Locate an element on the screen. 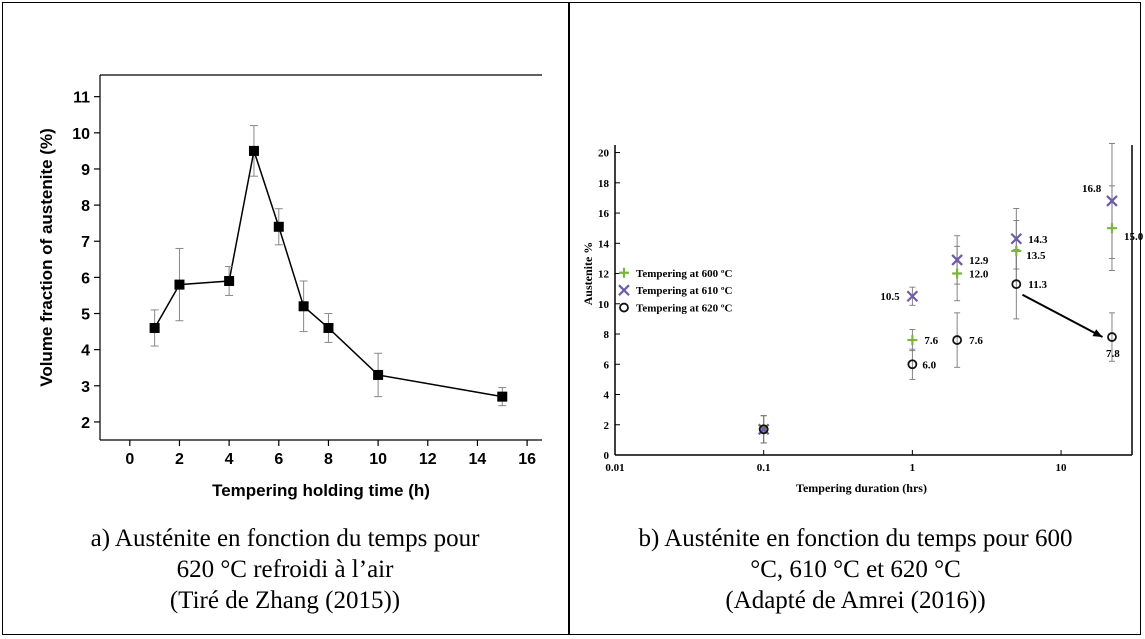 This screenshot has width=1145, height=639. y-tick-label: 14 is located at coordinates (604, 244).